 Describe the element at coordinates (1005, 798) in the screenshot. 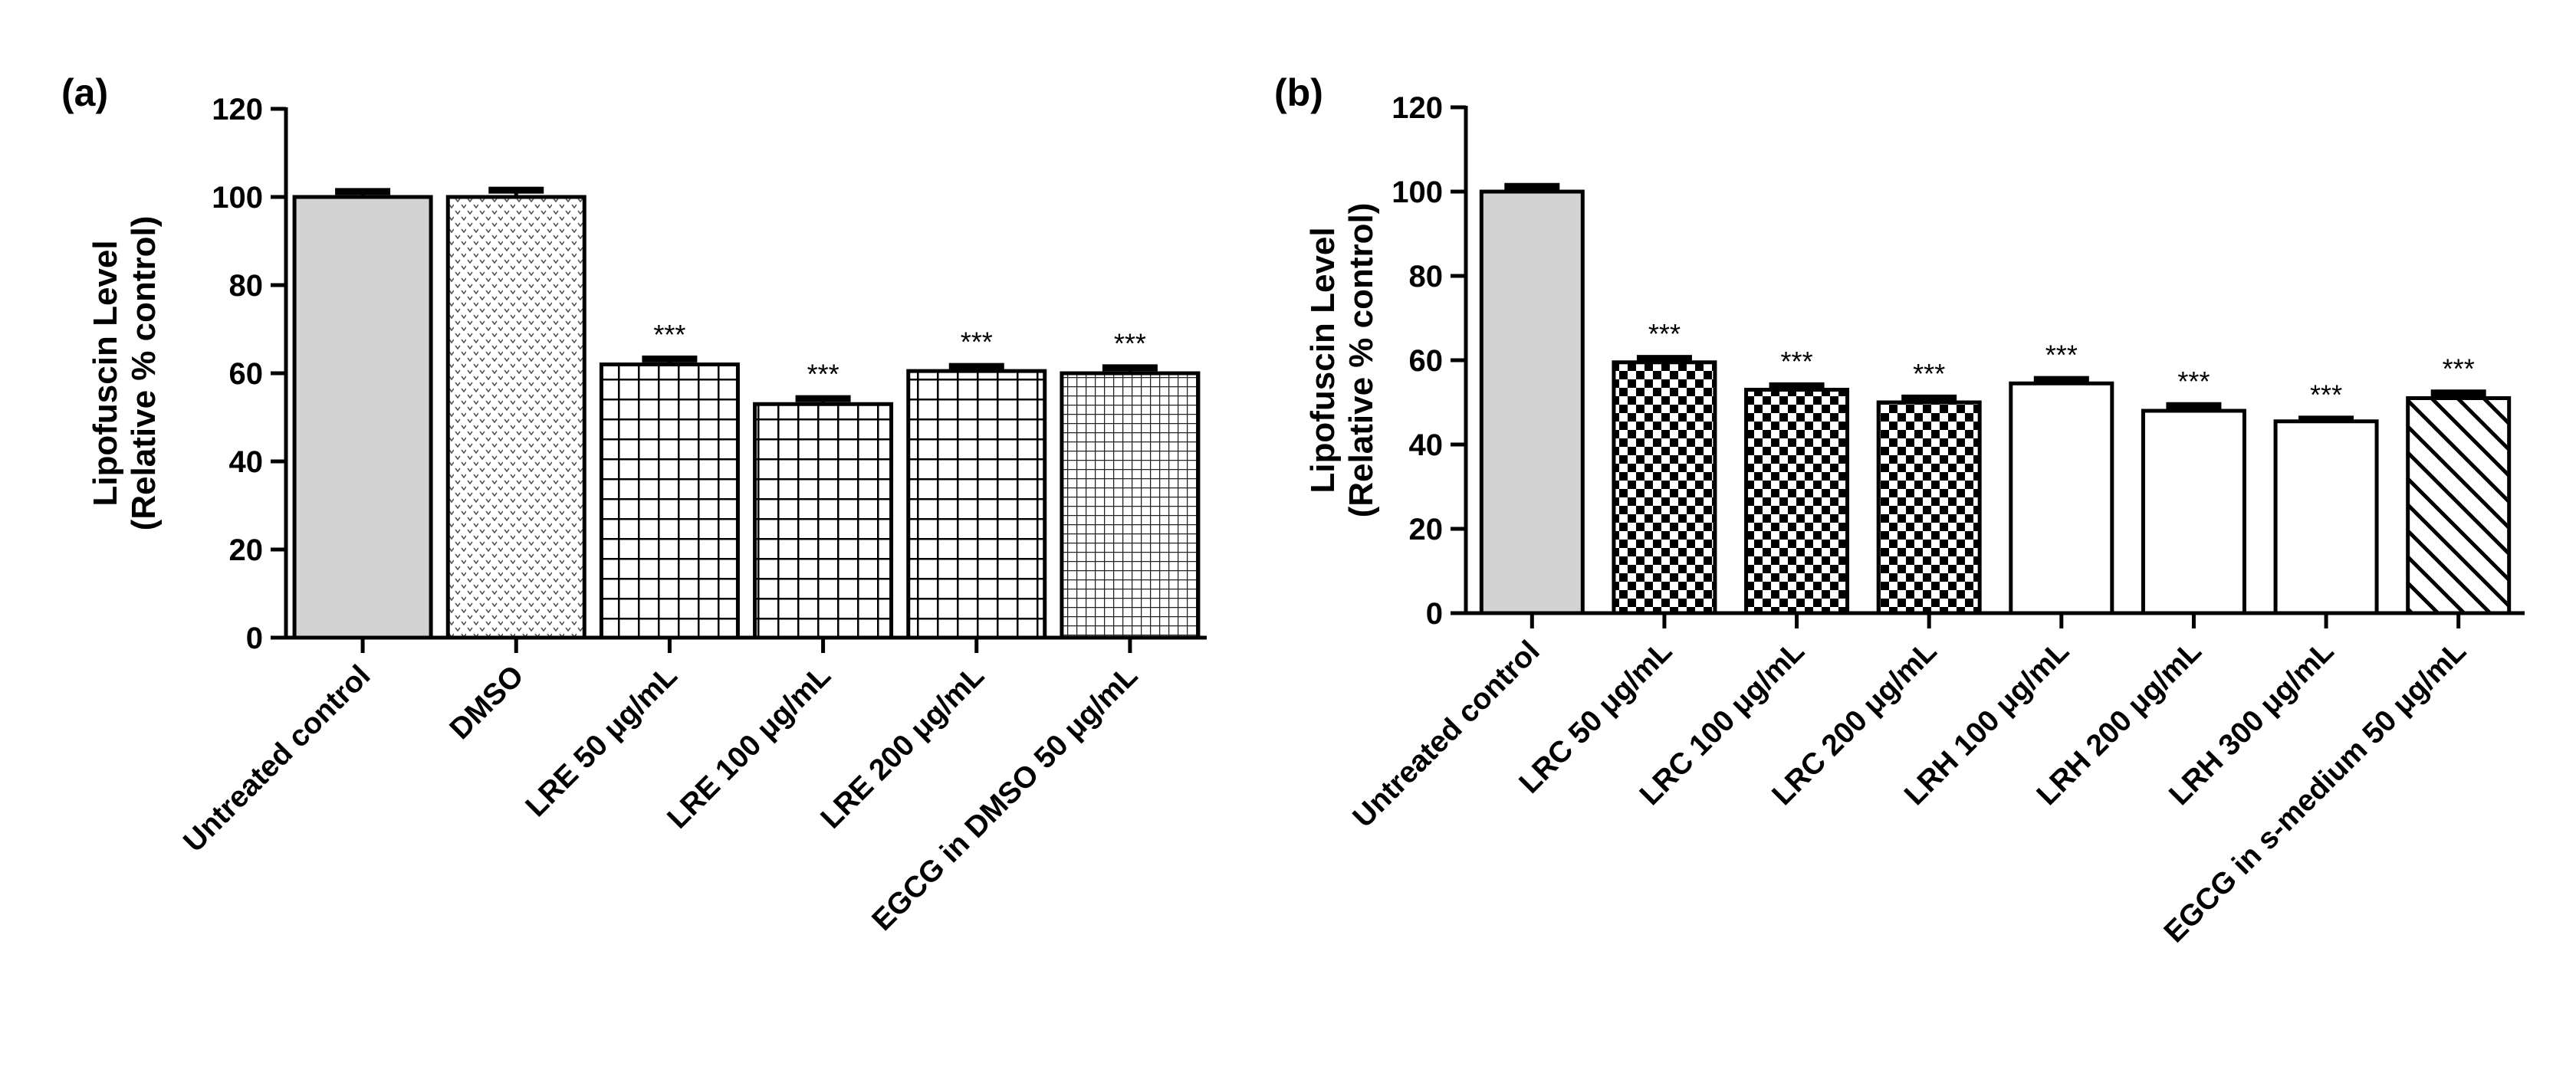

I see `x-tick-label: EGCG in DMSO 50 μg/mL` at that location.